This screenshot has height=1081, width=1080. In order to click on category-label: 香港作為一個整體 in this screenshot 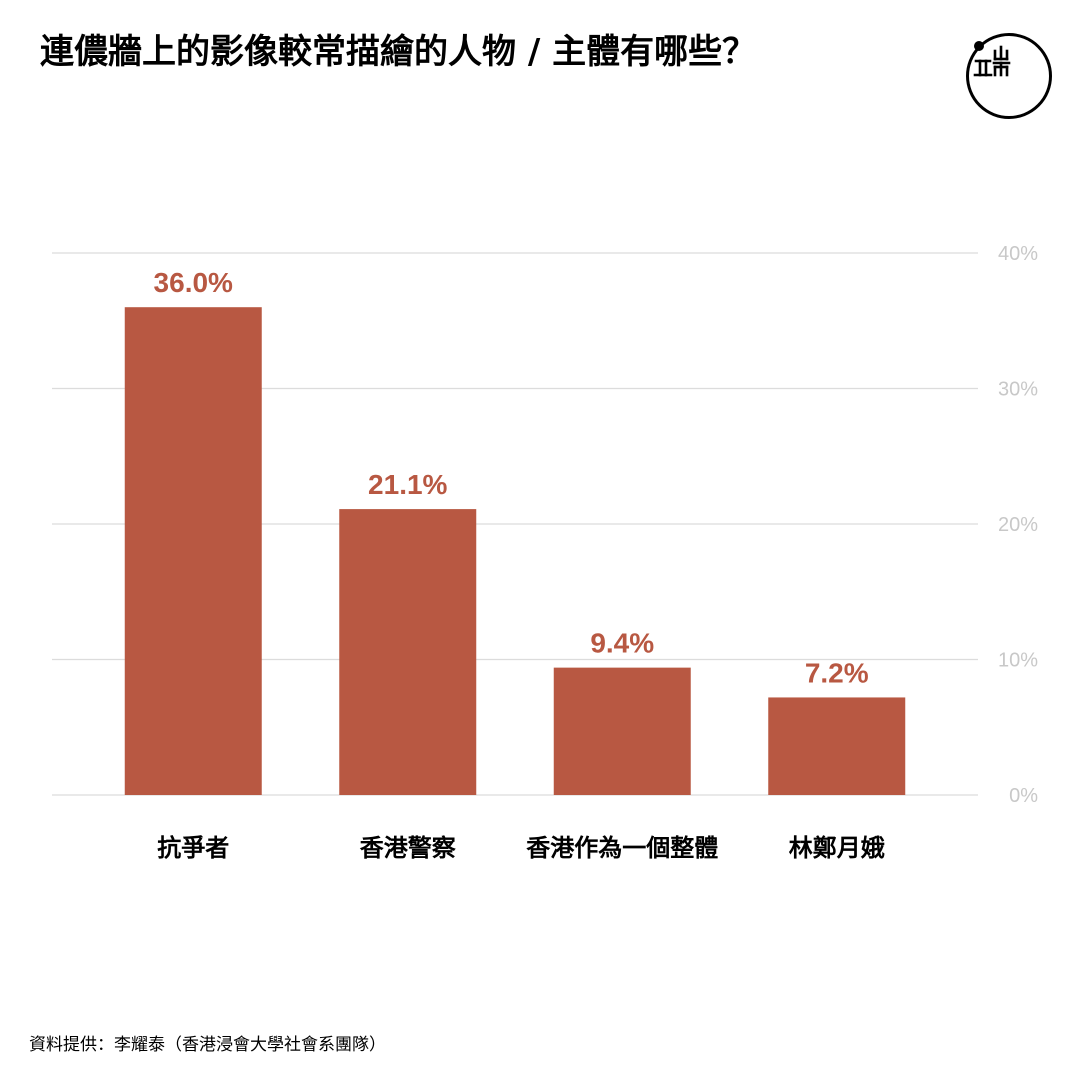, I will do `click(622, 848)`.